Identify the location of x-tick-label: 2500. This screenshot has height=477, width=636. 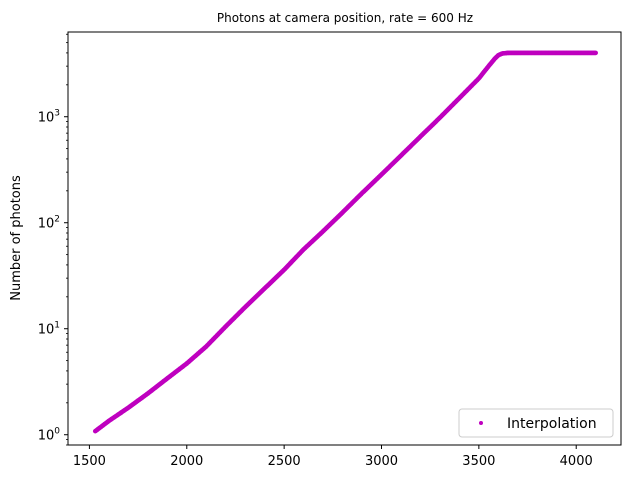
(284, 461).